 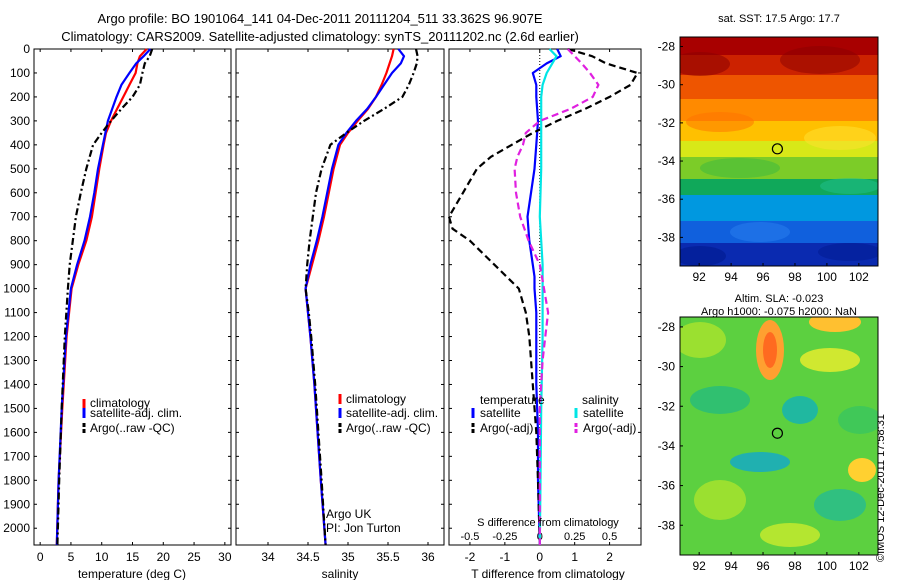 I want to click on depth-tick-label-900: 900, so click(x=20, y=265).